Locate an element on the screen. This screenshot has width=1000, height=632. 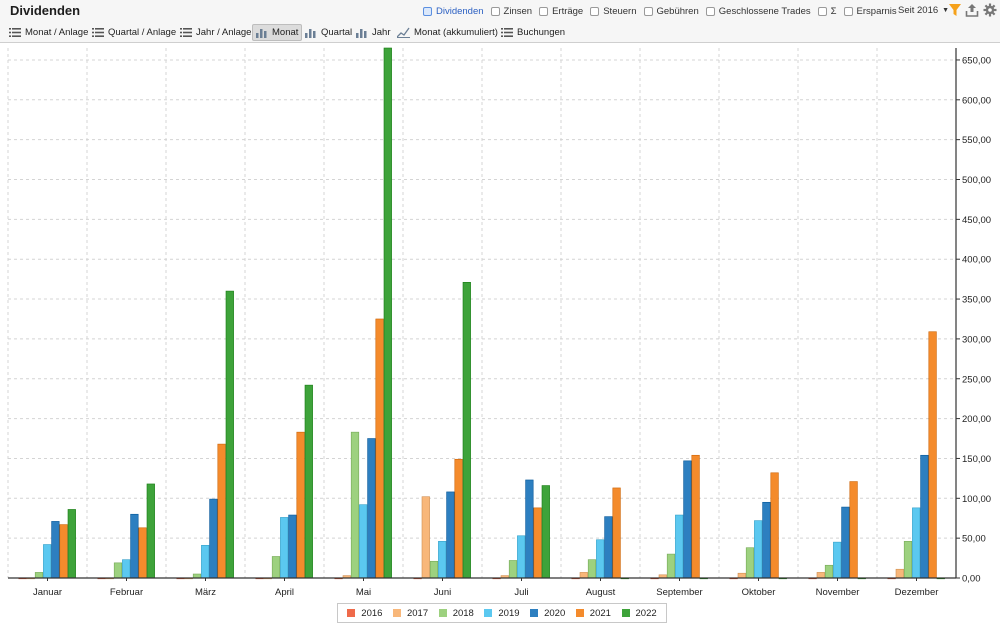
tab-quartal-anlage: Quartal / Anlage is located at coordinates (134, 32).